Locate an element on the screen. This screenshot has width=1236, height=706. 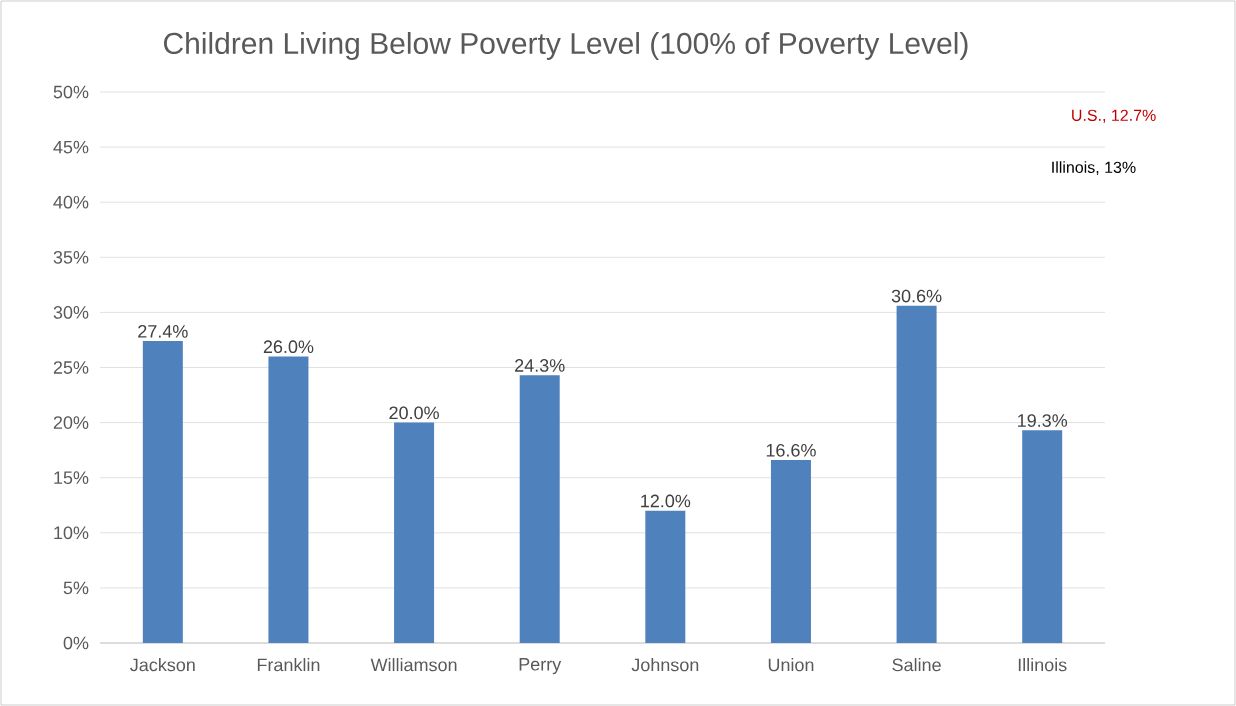
data-label: 24.3% is located at coordinates (540, 365).